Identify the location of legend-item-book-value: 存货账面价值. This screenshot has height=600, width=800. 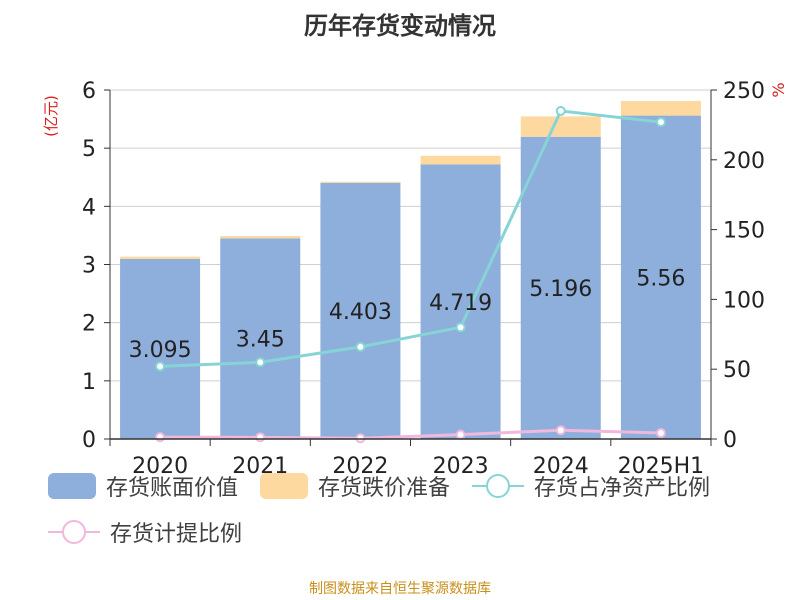
(143, 486).